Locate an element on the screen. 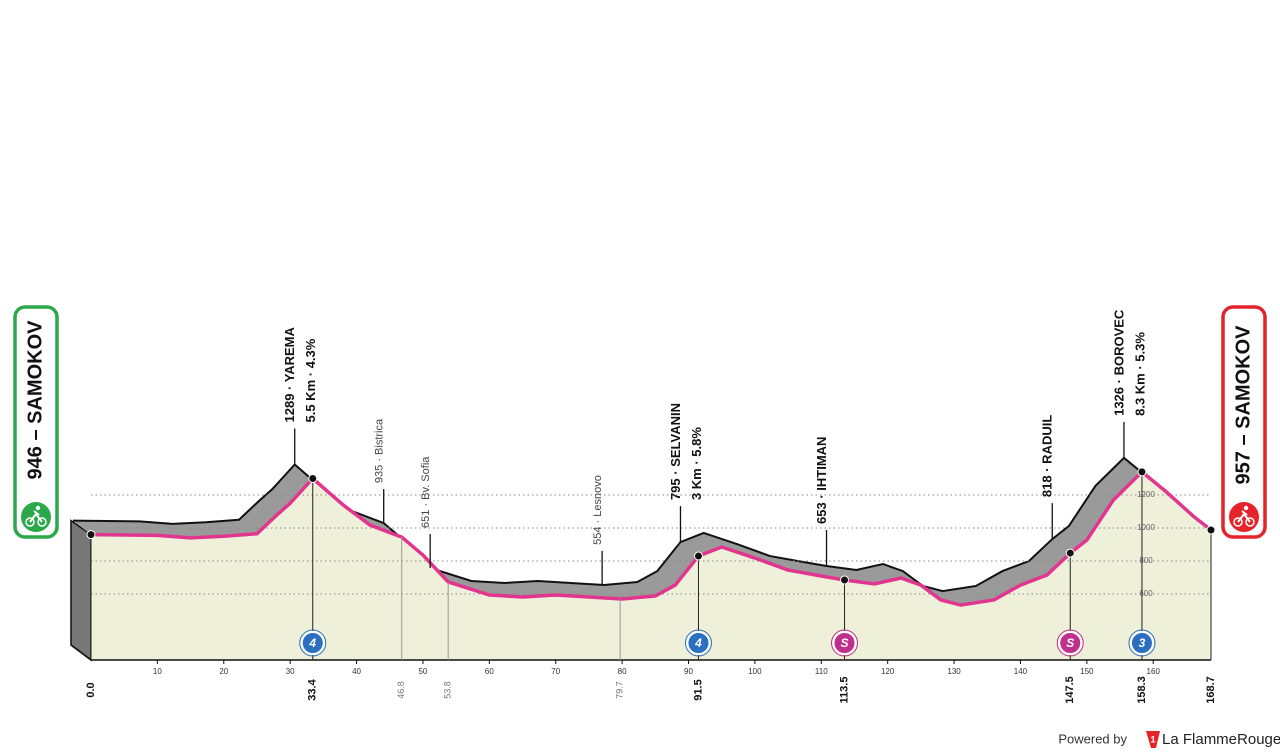 The height and width of the screenshot is (754, 1280). brand-logo: 1 is located at coordinates (1153, 739).